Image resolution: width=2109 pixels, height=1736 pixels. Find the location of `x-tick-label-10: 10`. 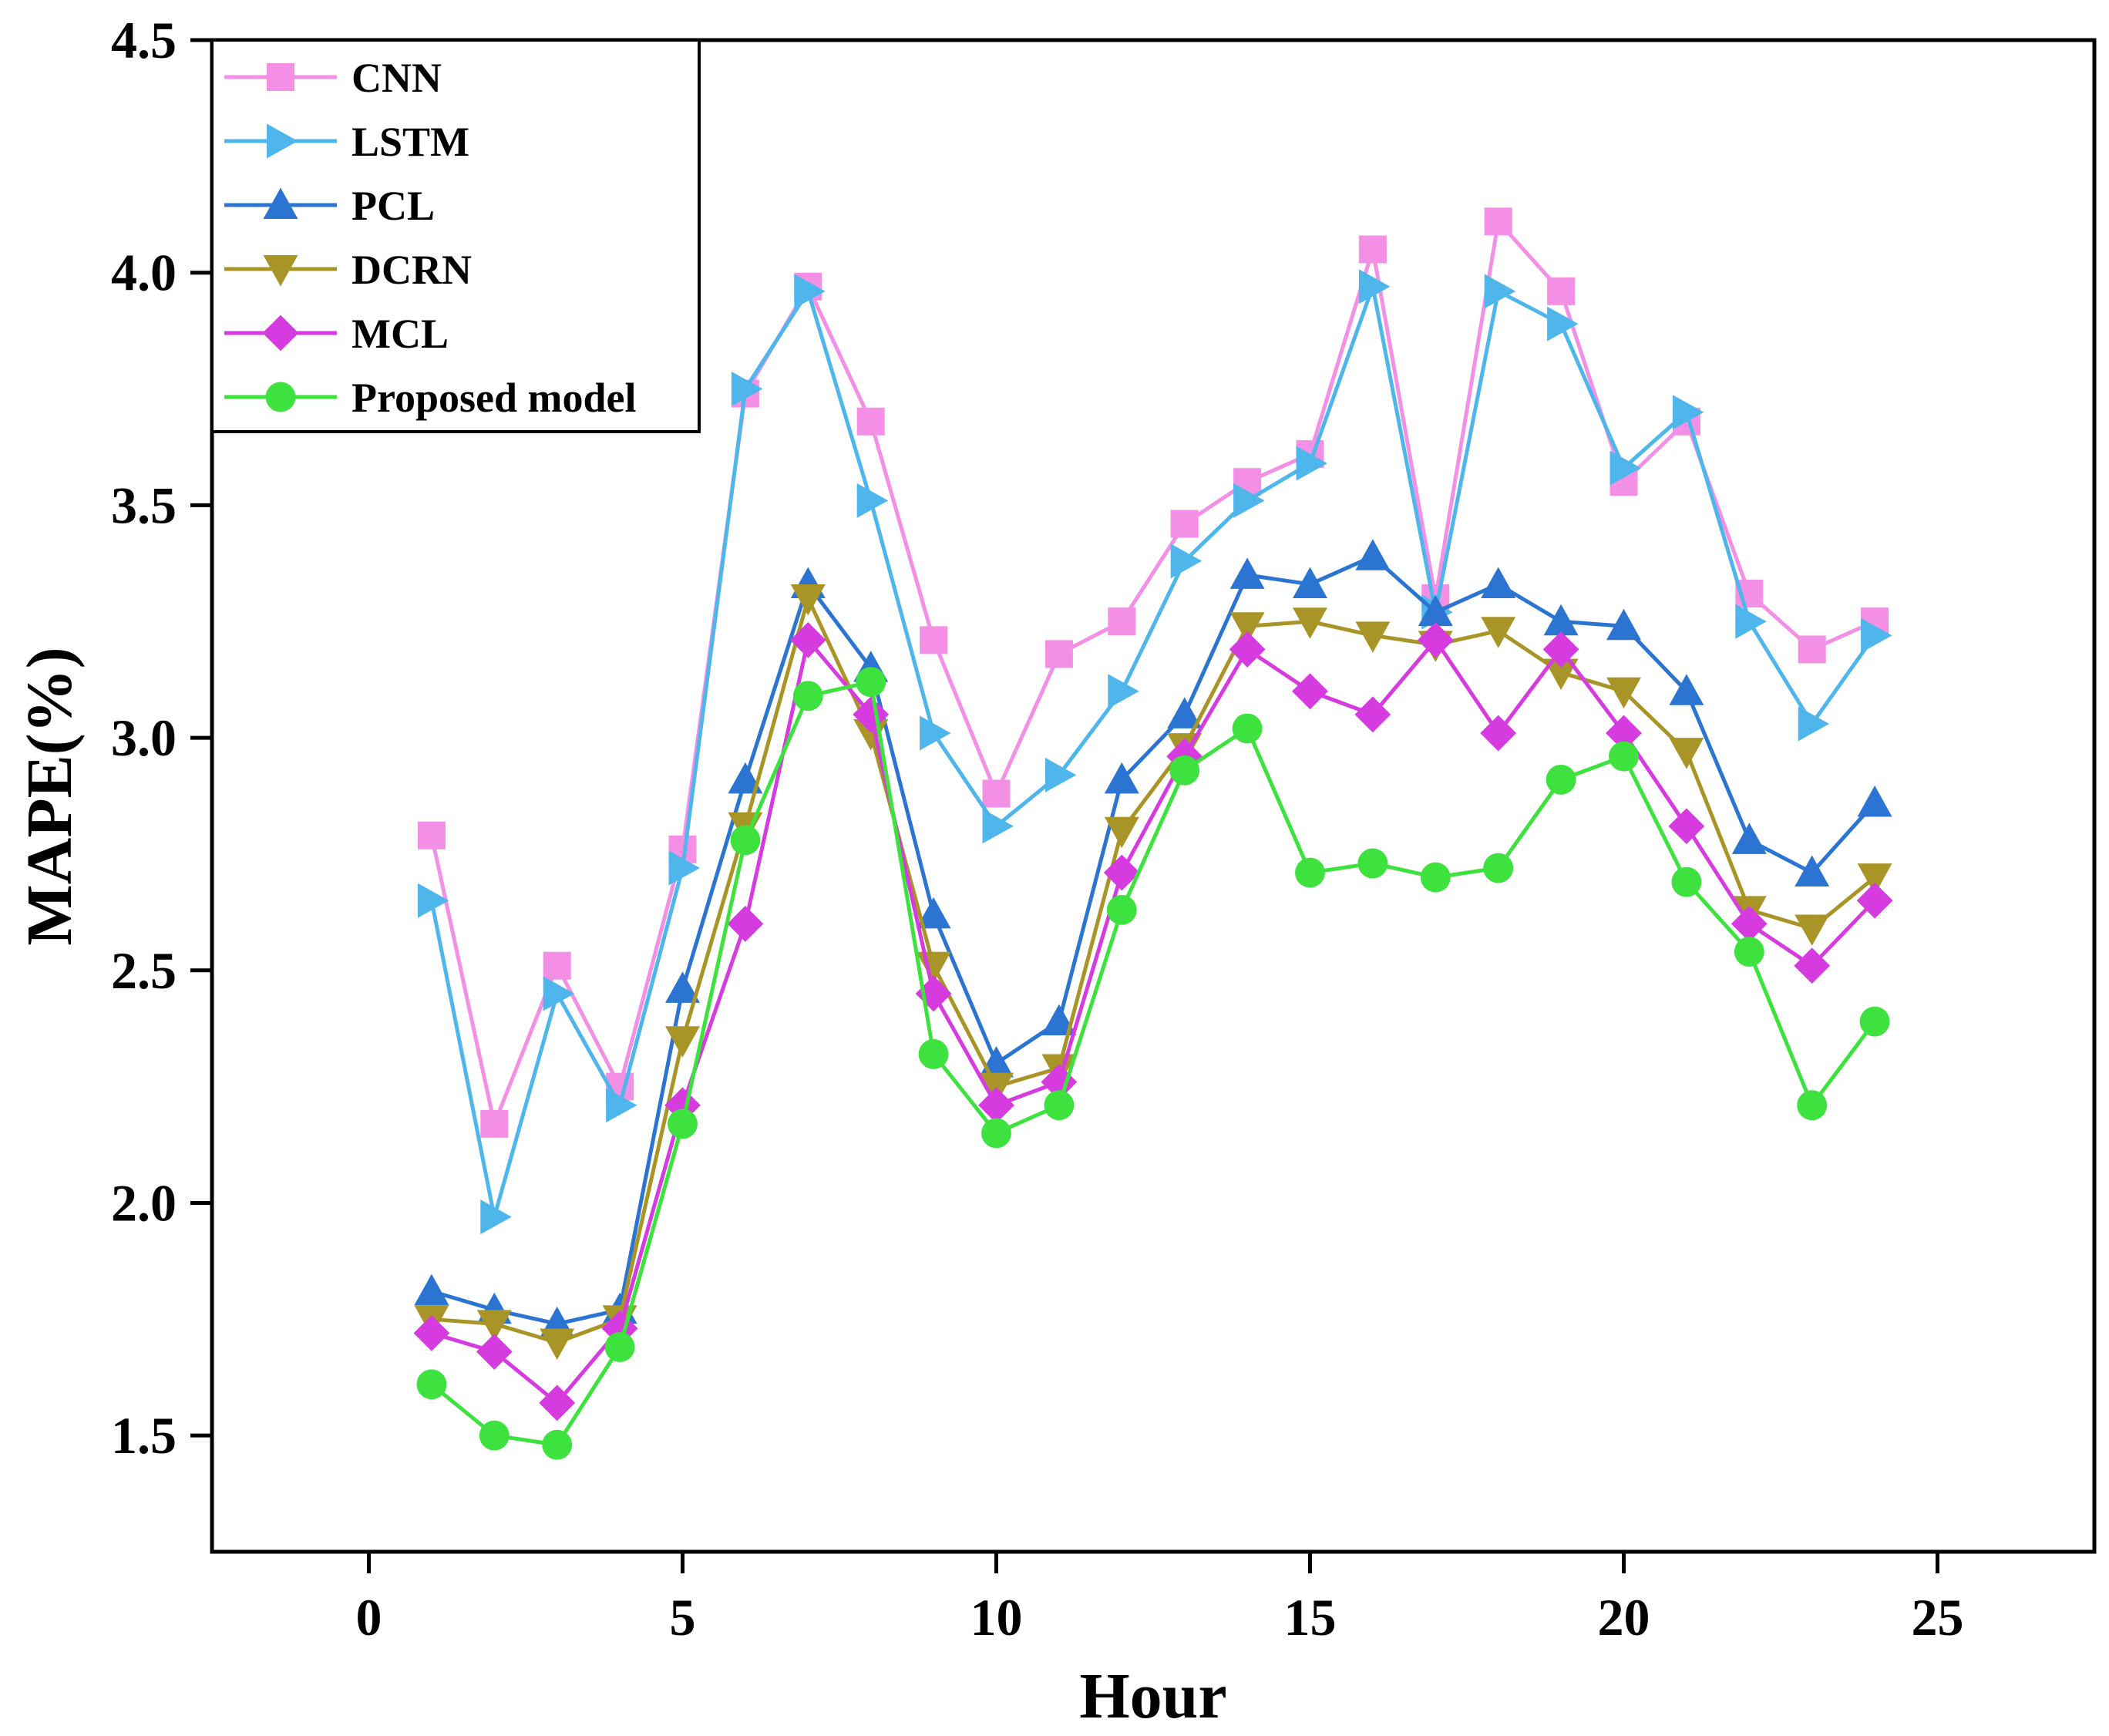

x-tick-label-10: 10 is located at coordinates (997, 1618).